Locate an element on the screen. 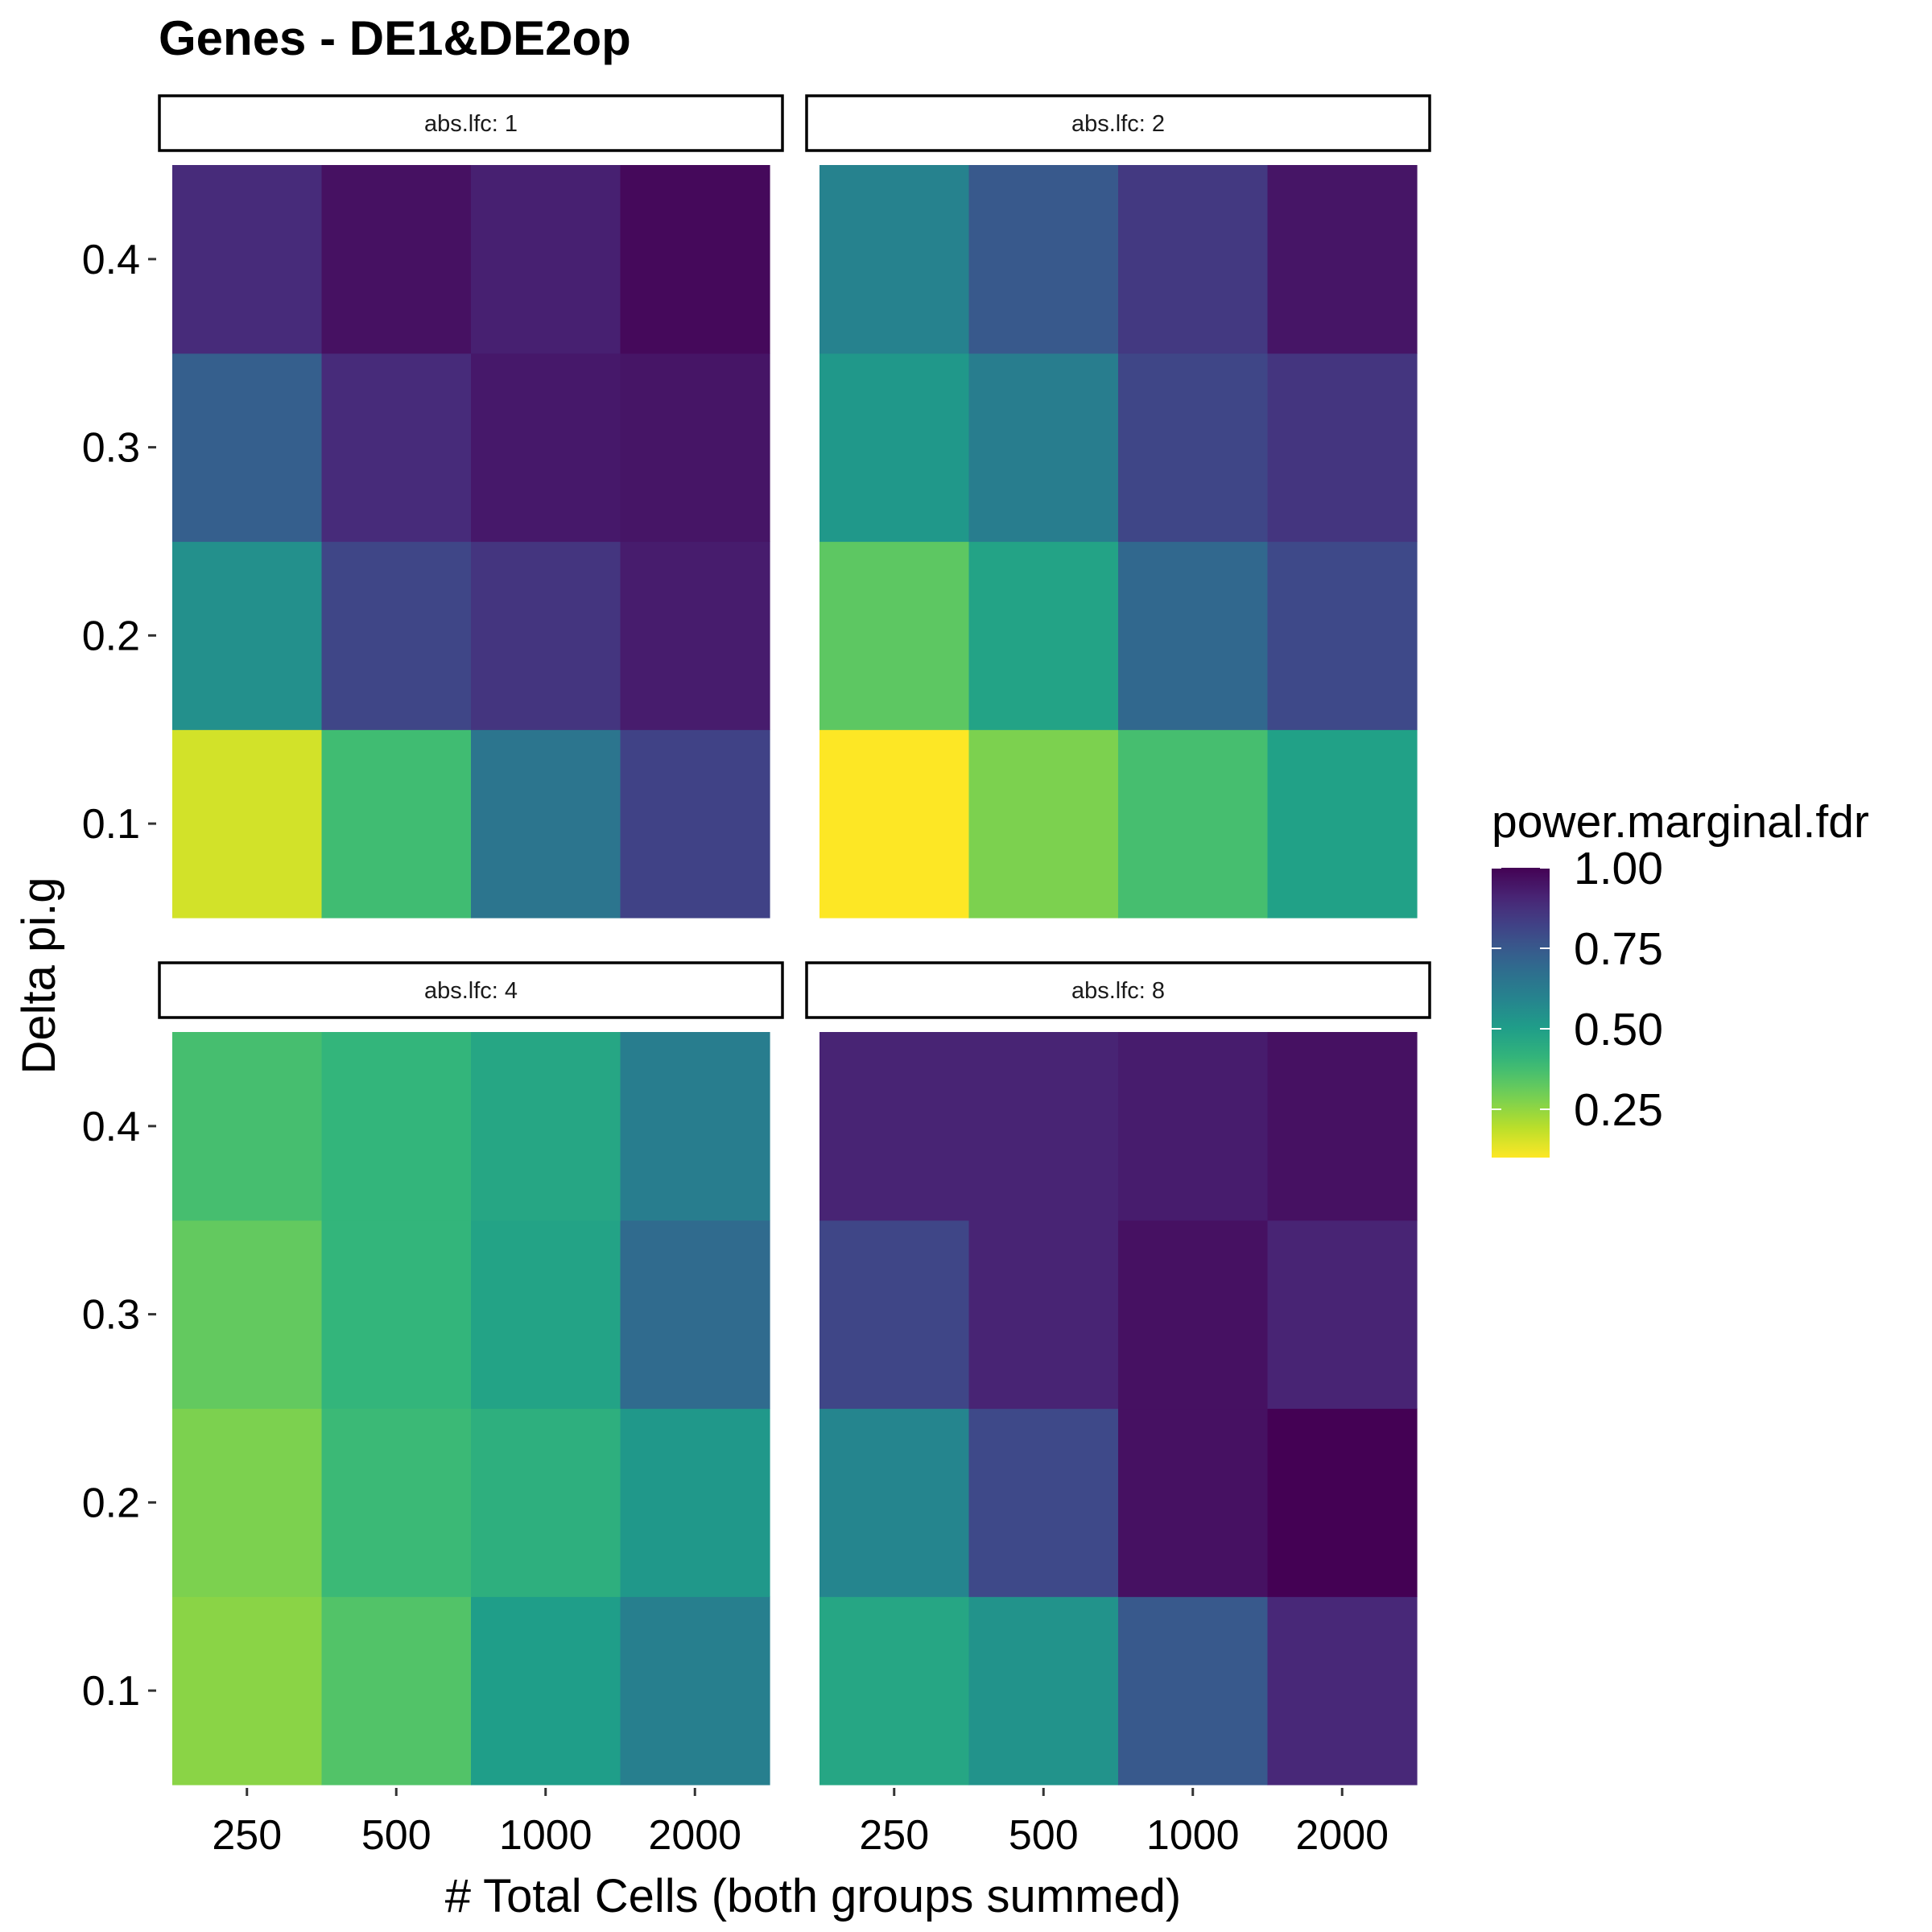  facet-panel: abs.lfc: 2 is located at coordinates (1118, 506).